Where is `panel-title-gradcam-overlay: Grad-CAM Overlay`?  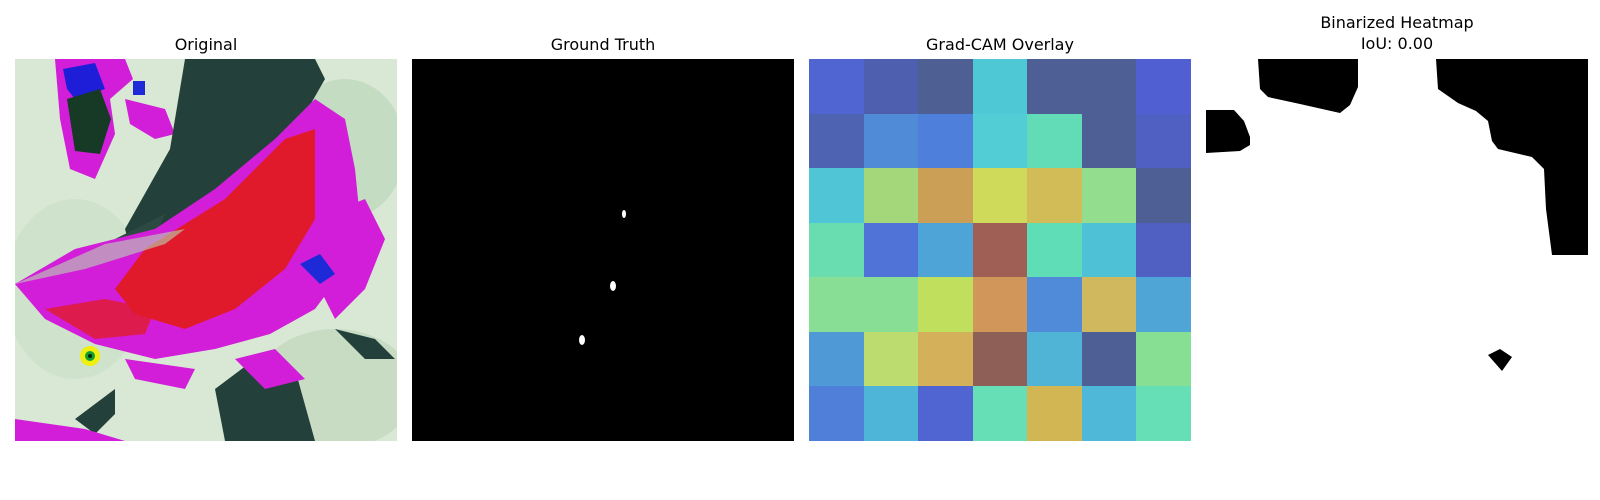
panel-title-gradcam-overlay: Grad-CAM Overlay is located at coordinates (1000, 44).